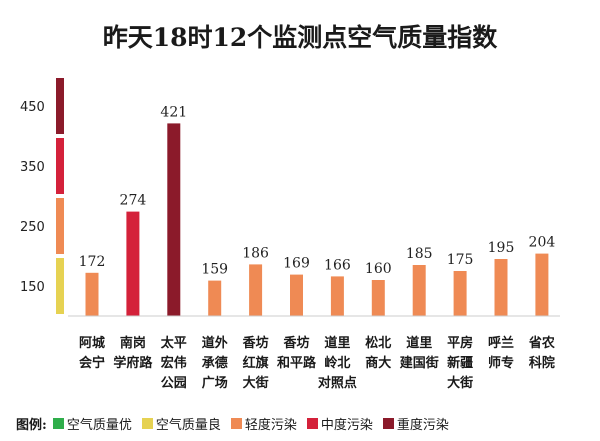 This screenshot has height=441, width=600. Describe the element at coordinates (337, 265) in the screenshot. I see `bar-value-label: 166` at that location.